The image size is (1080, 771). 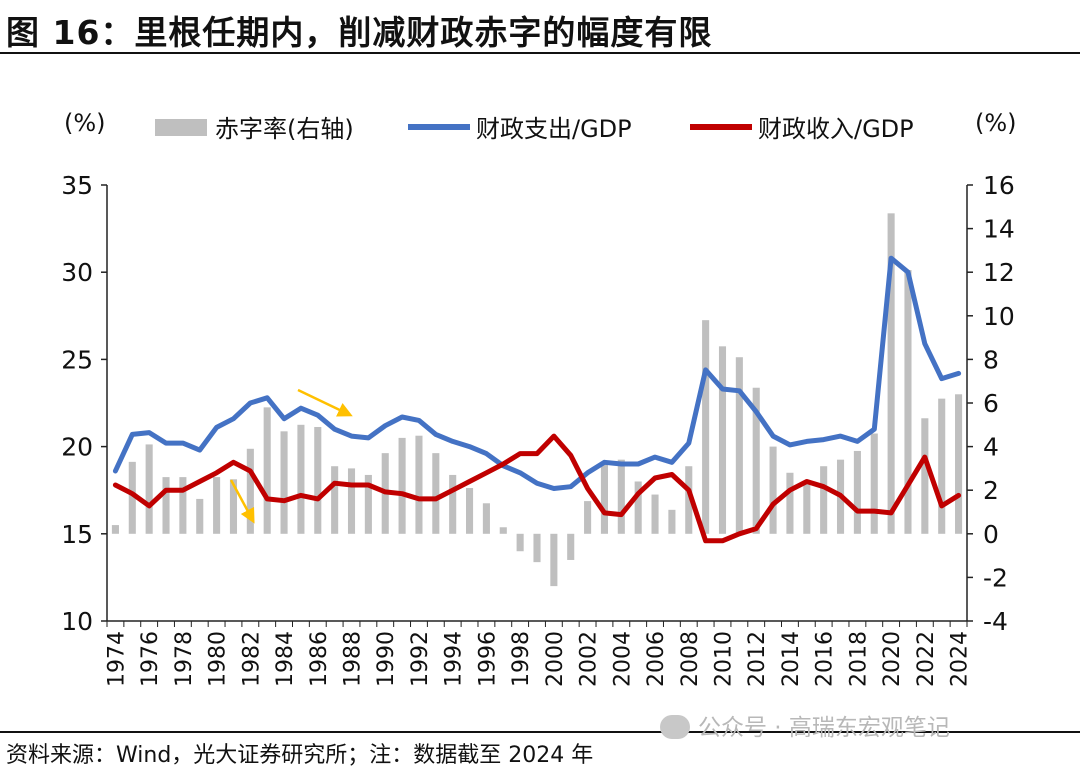 I want to click on left-tick-label-10: 10, so click(x=77, y=621).